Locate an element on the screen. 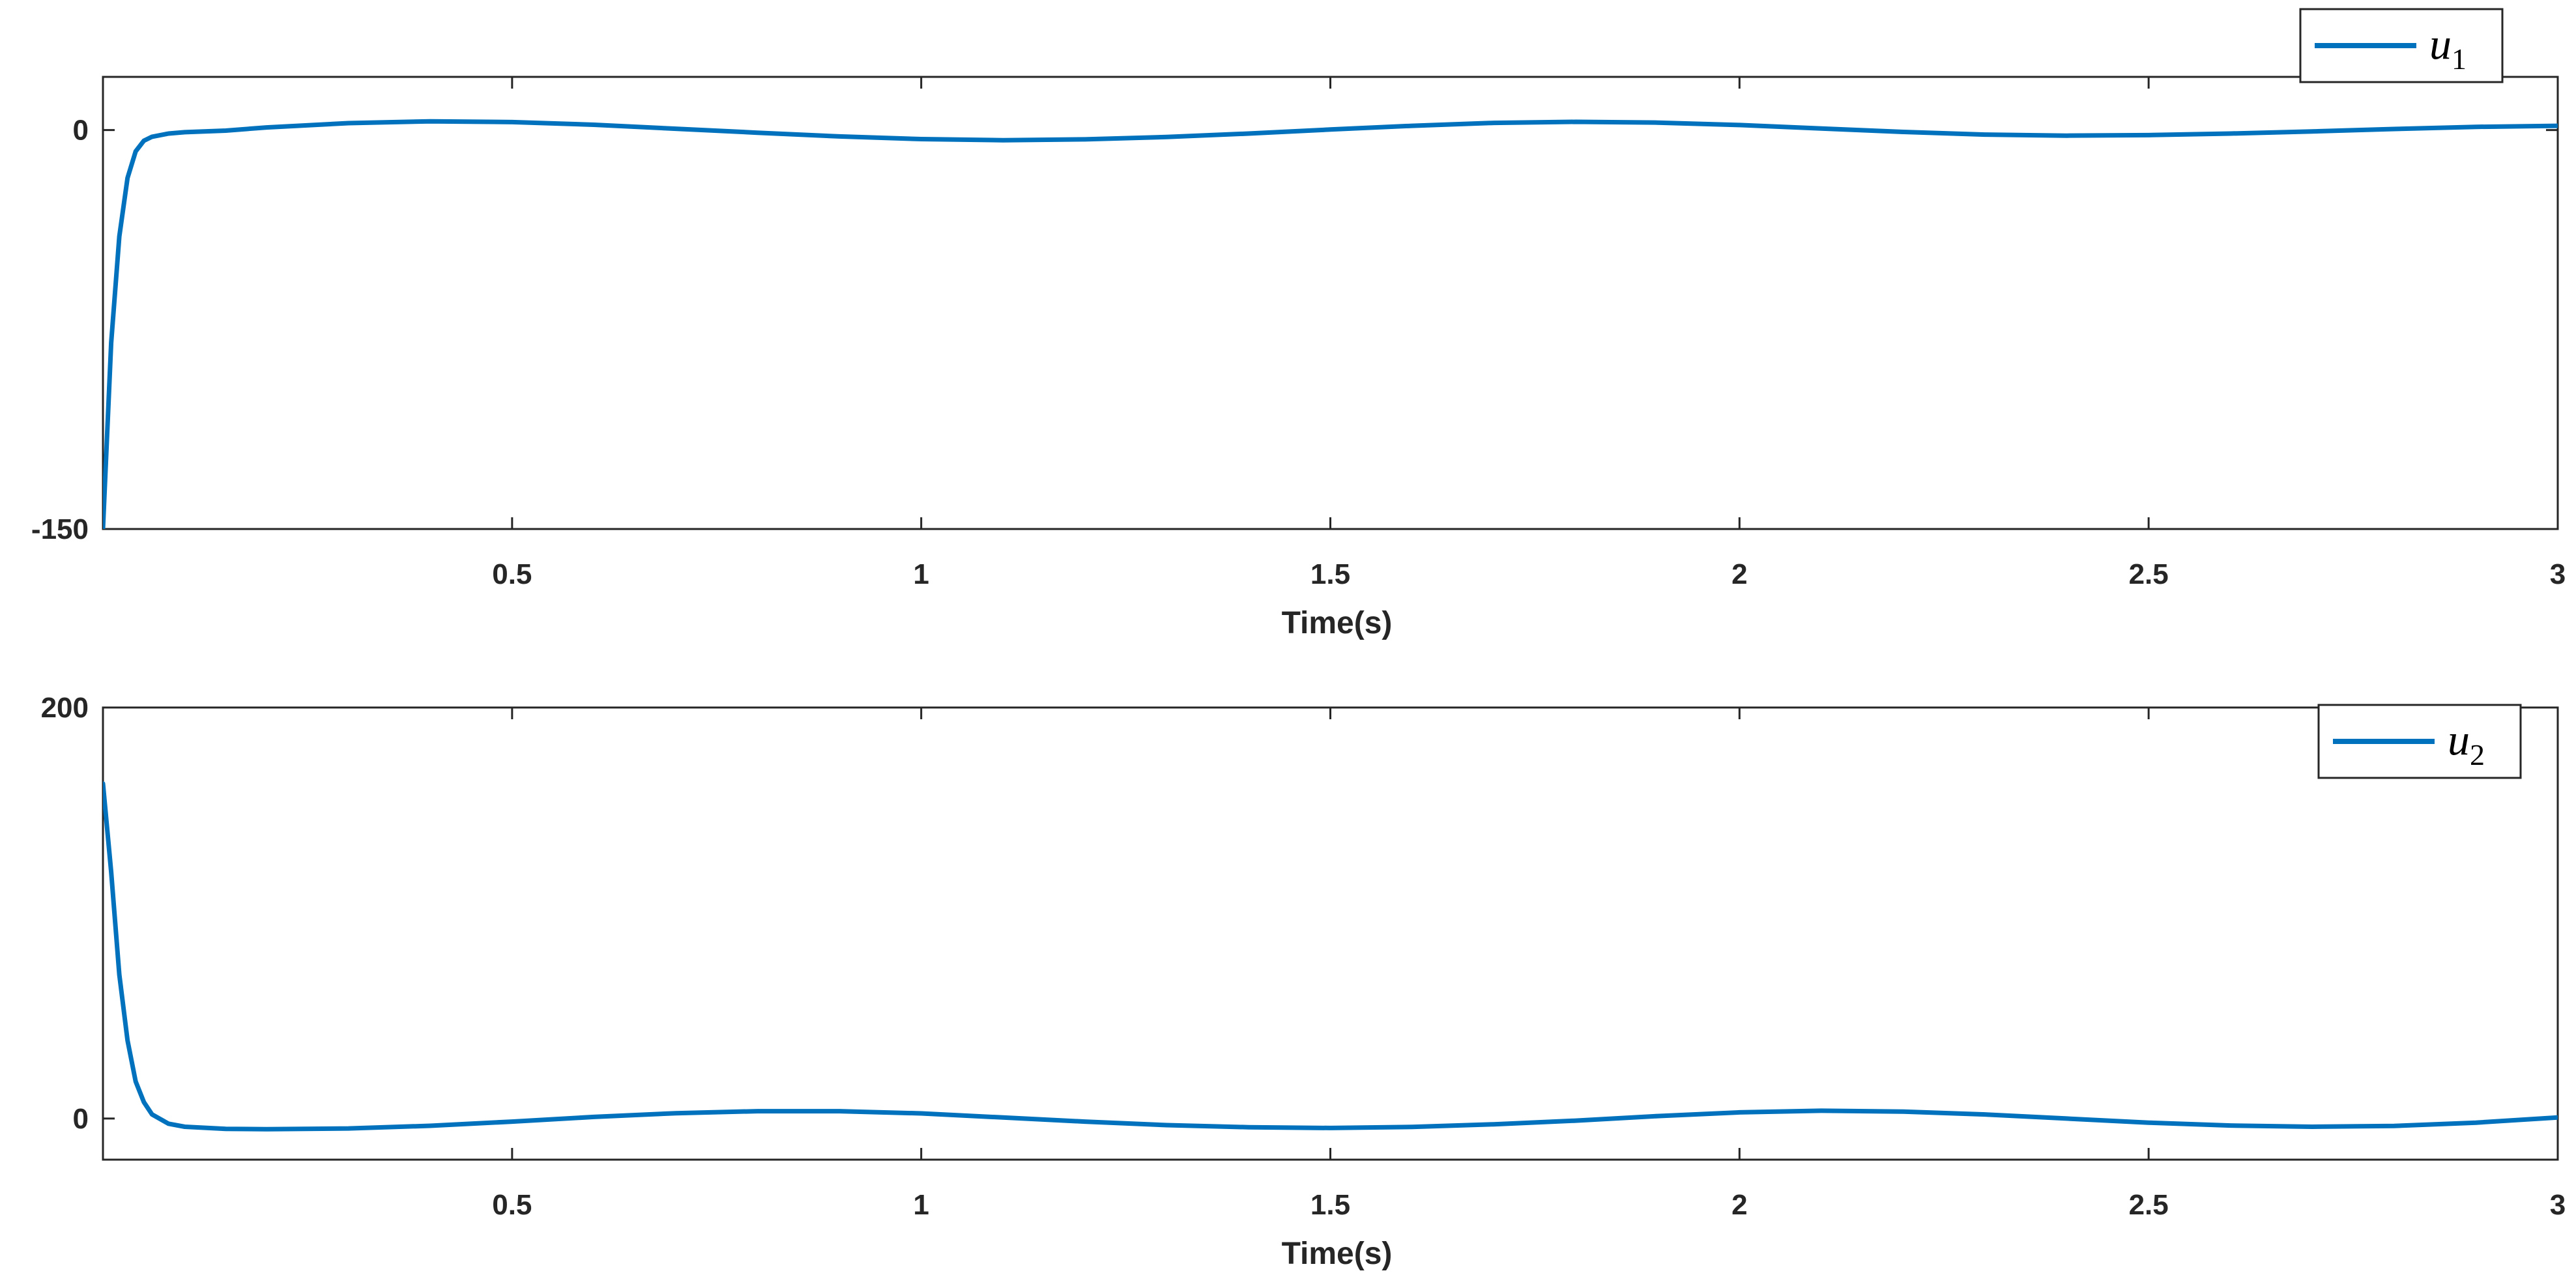  legend-entry-subscript: 1 is located at coordinates (2459, 59).